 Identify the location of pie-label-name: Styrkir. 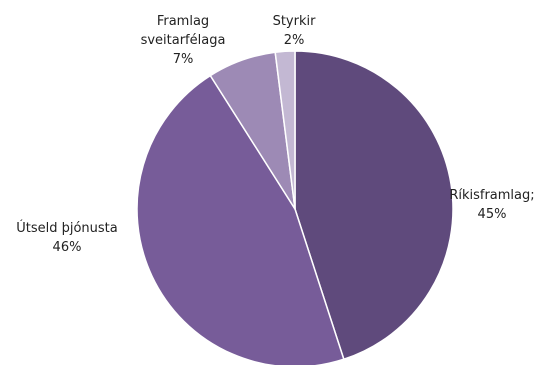
(295, 21).